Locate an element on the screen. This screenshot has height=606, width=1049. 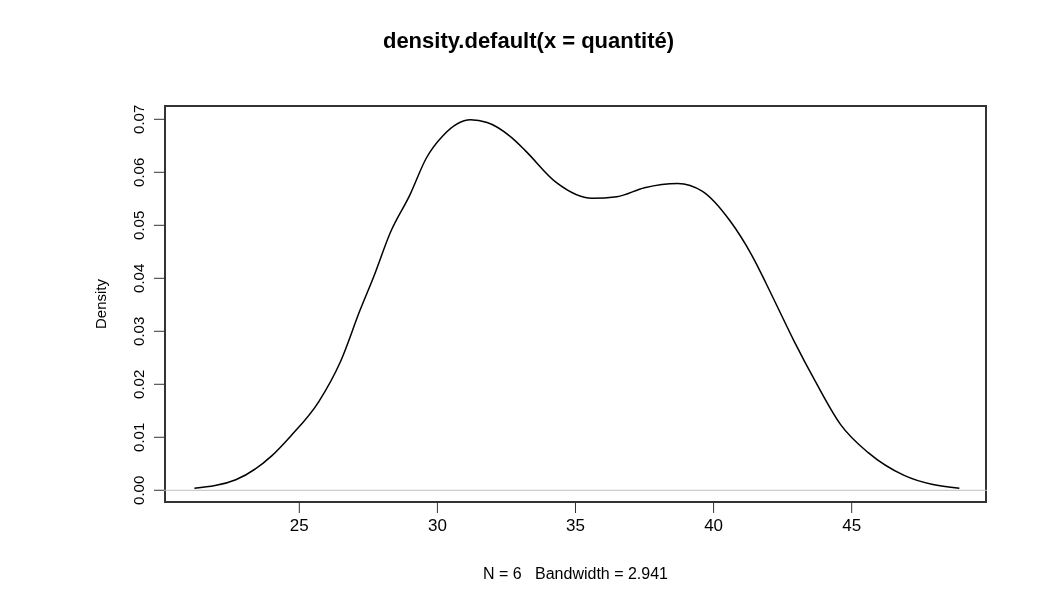
x-tick-label: 40 is located at coordinates (714, 526).